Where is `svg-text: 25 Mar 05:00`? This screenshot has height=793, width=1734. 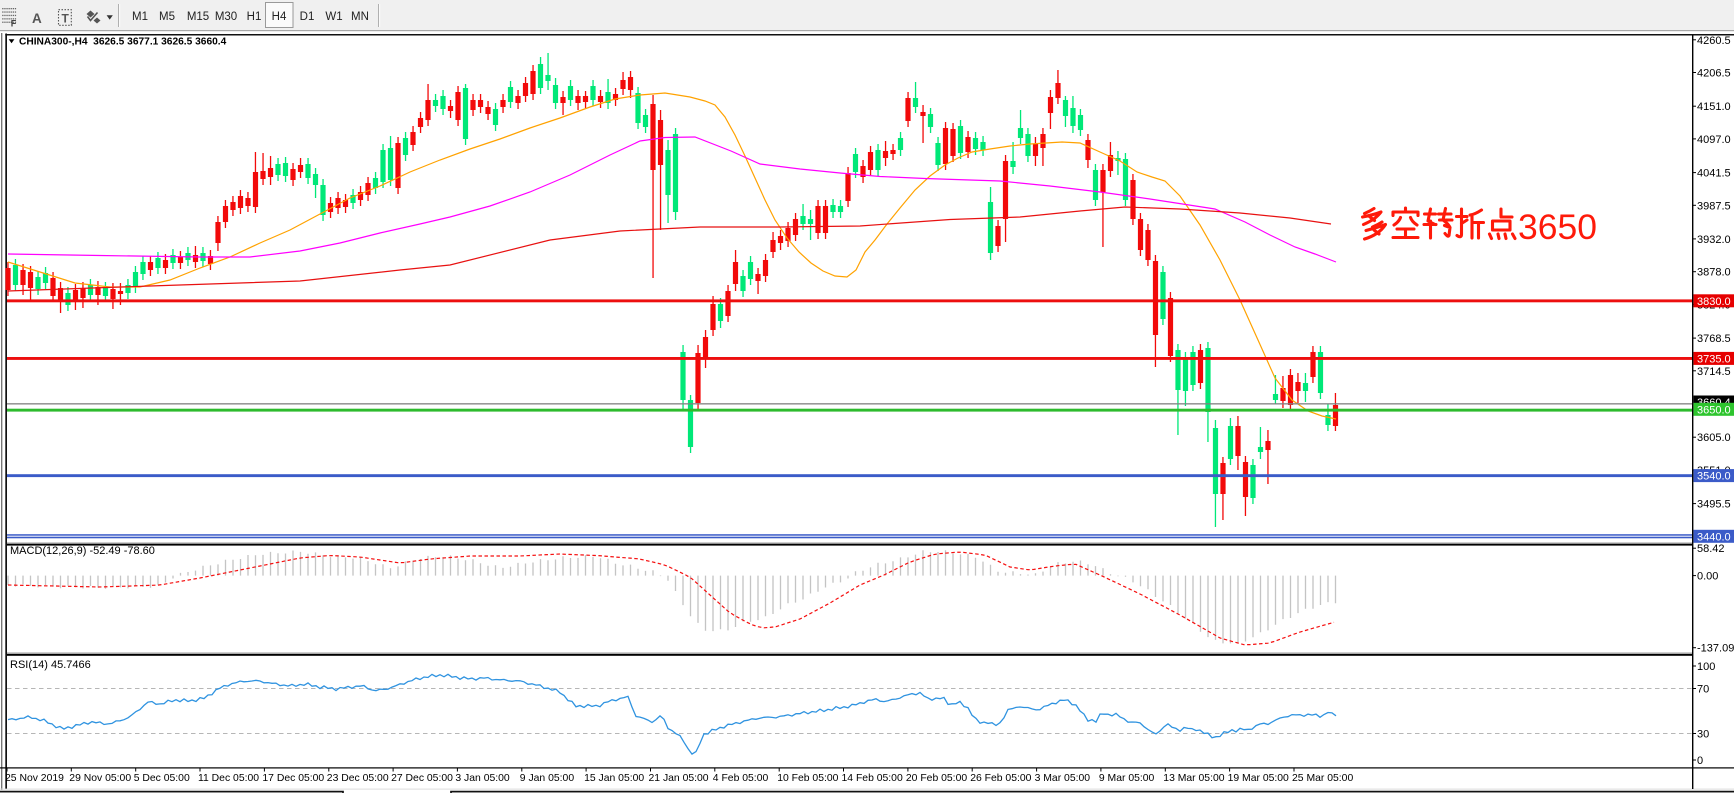 svg-text: 25 Mar 05:00 is located at coordinates (1322, 778).